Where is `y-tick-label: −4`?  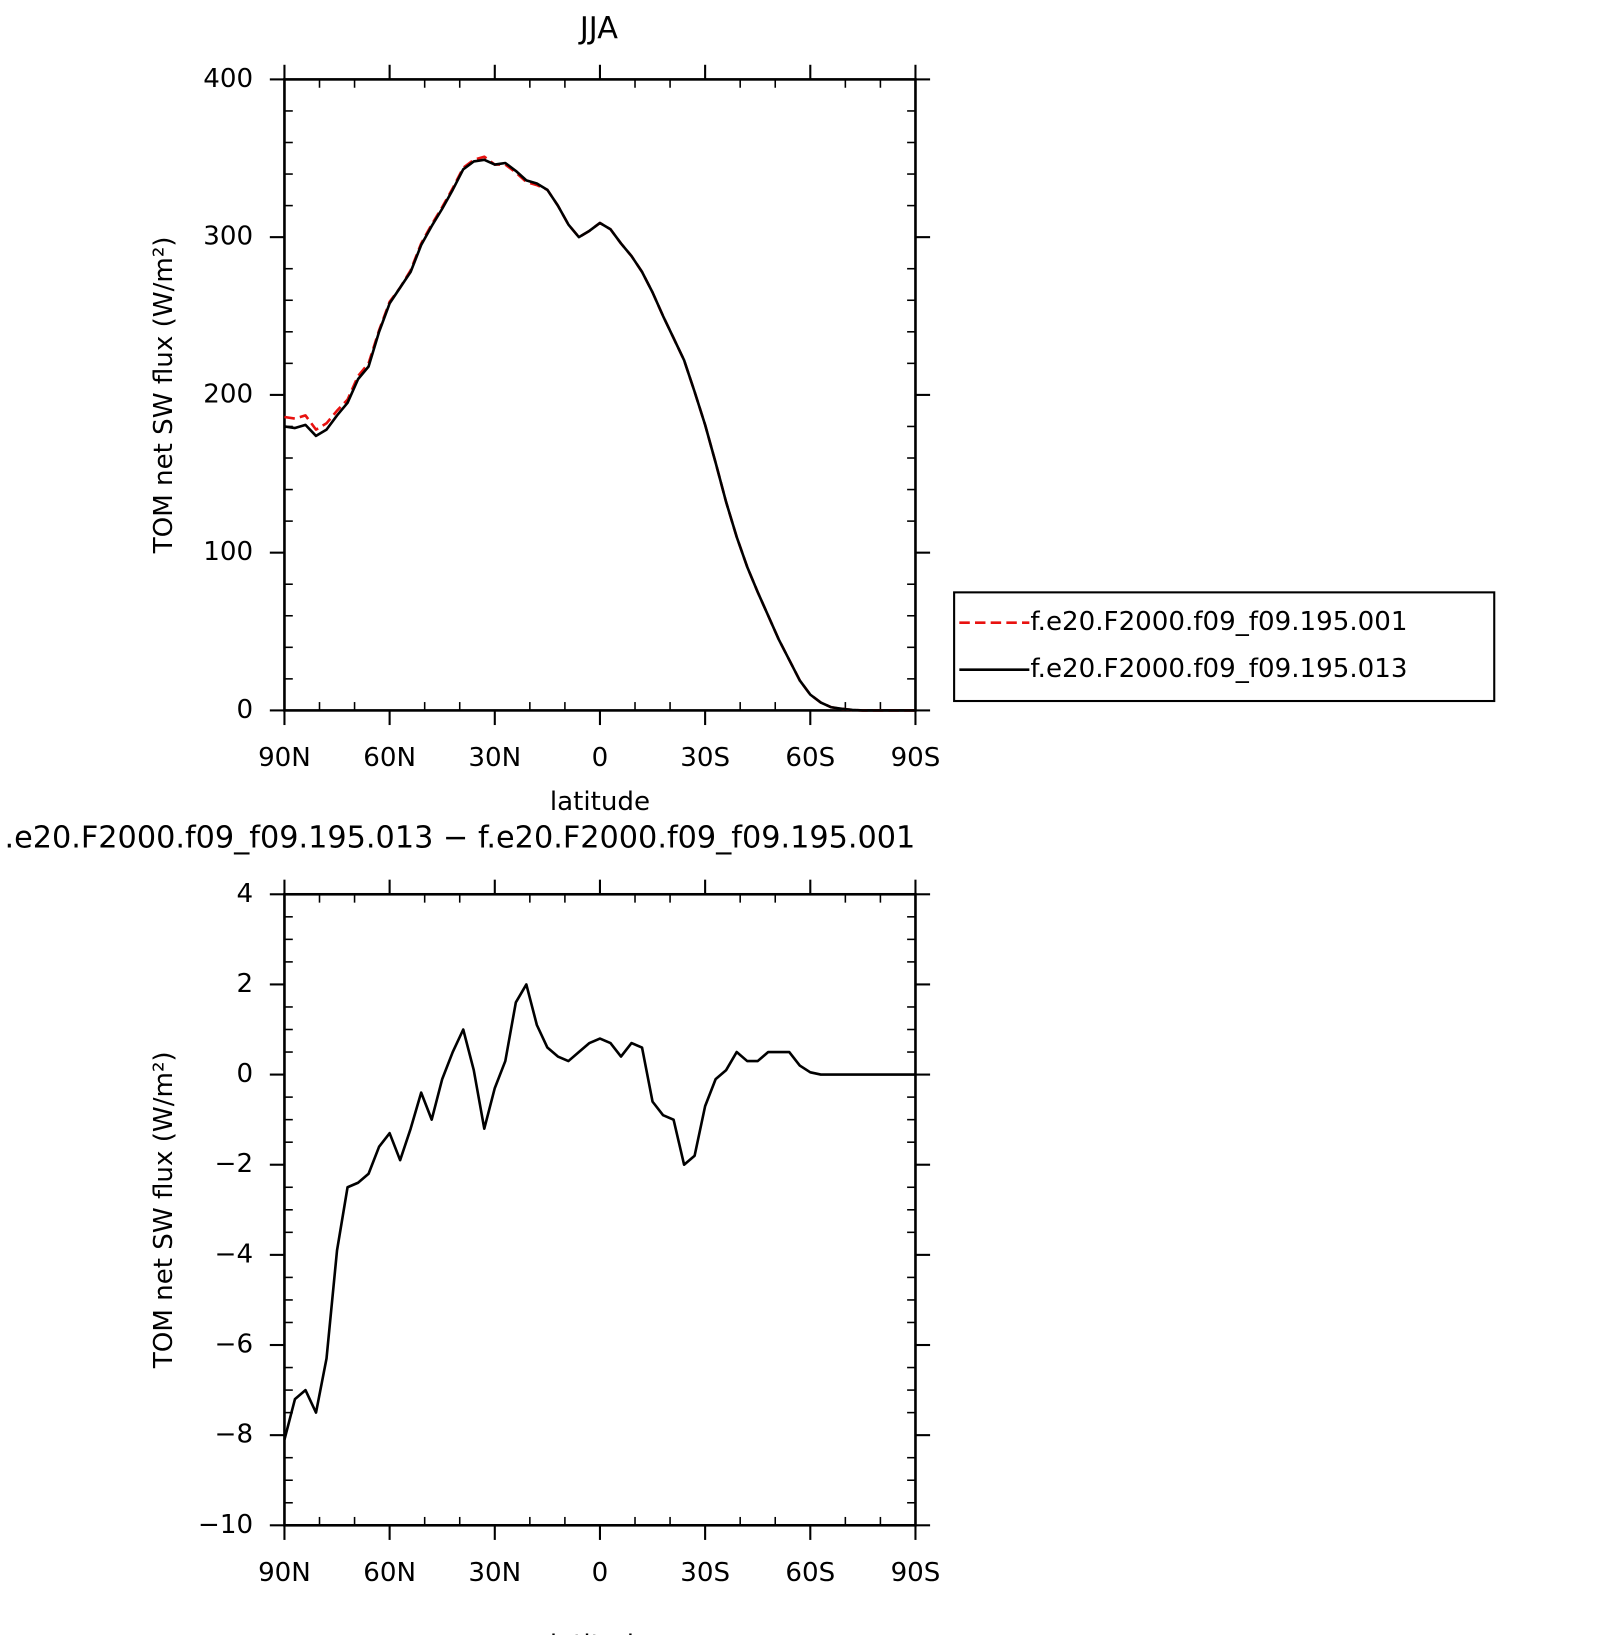
y-tick-label: −4 is located at coordinates (234, 1254).